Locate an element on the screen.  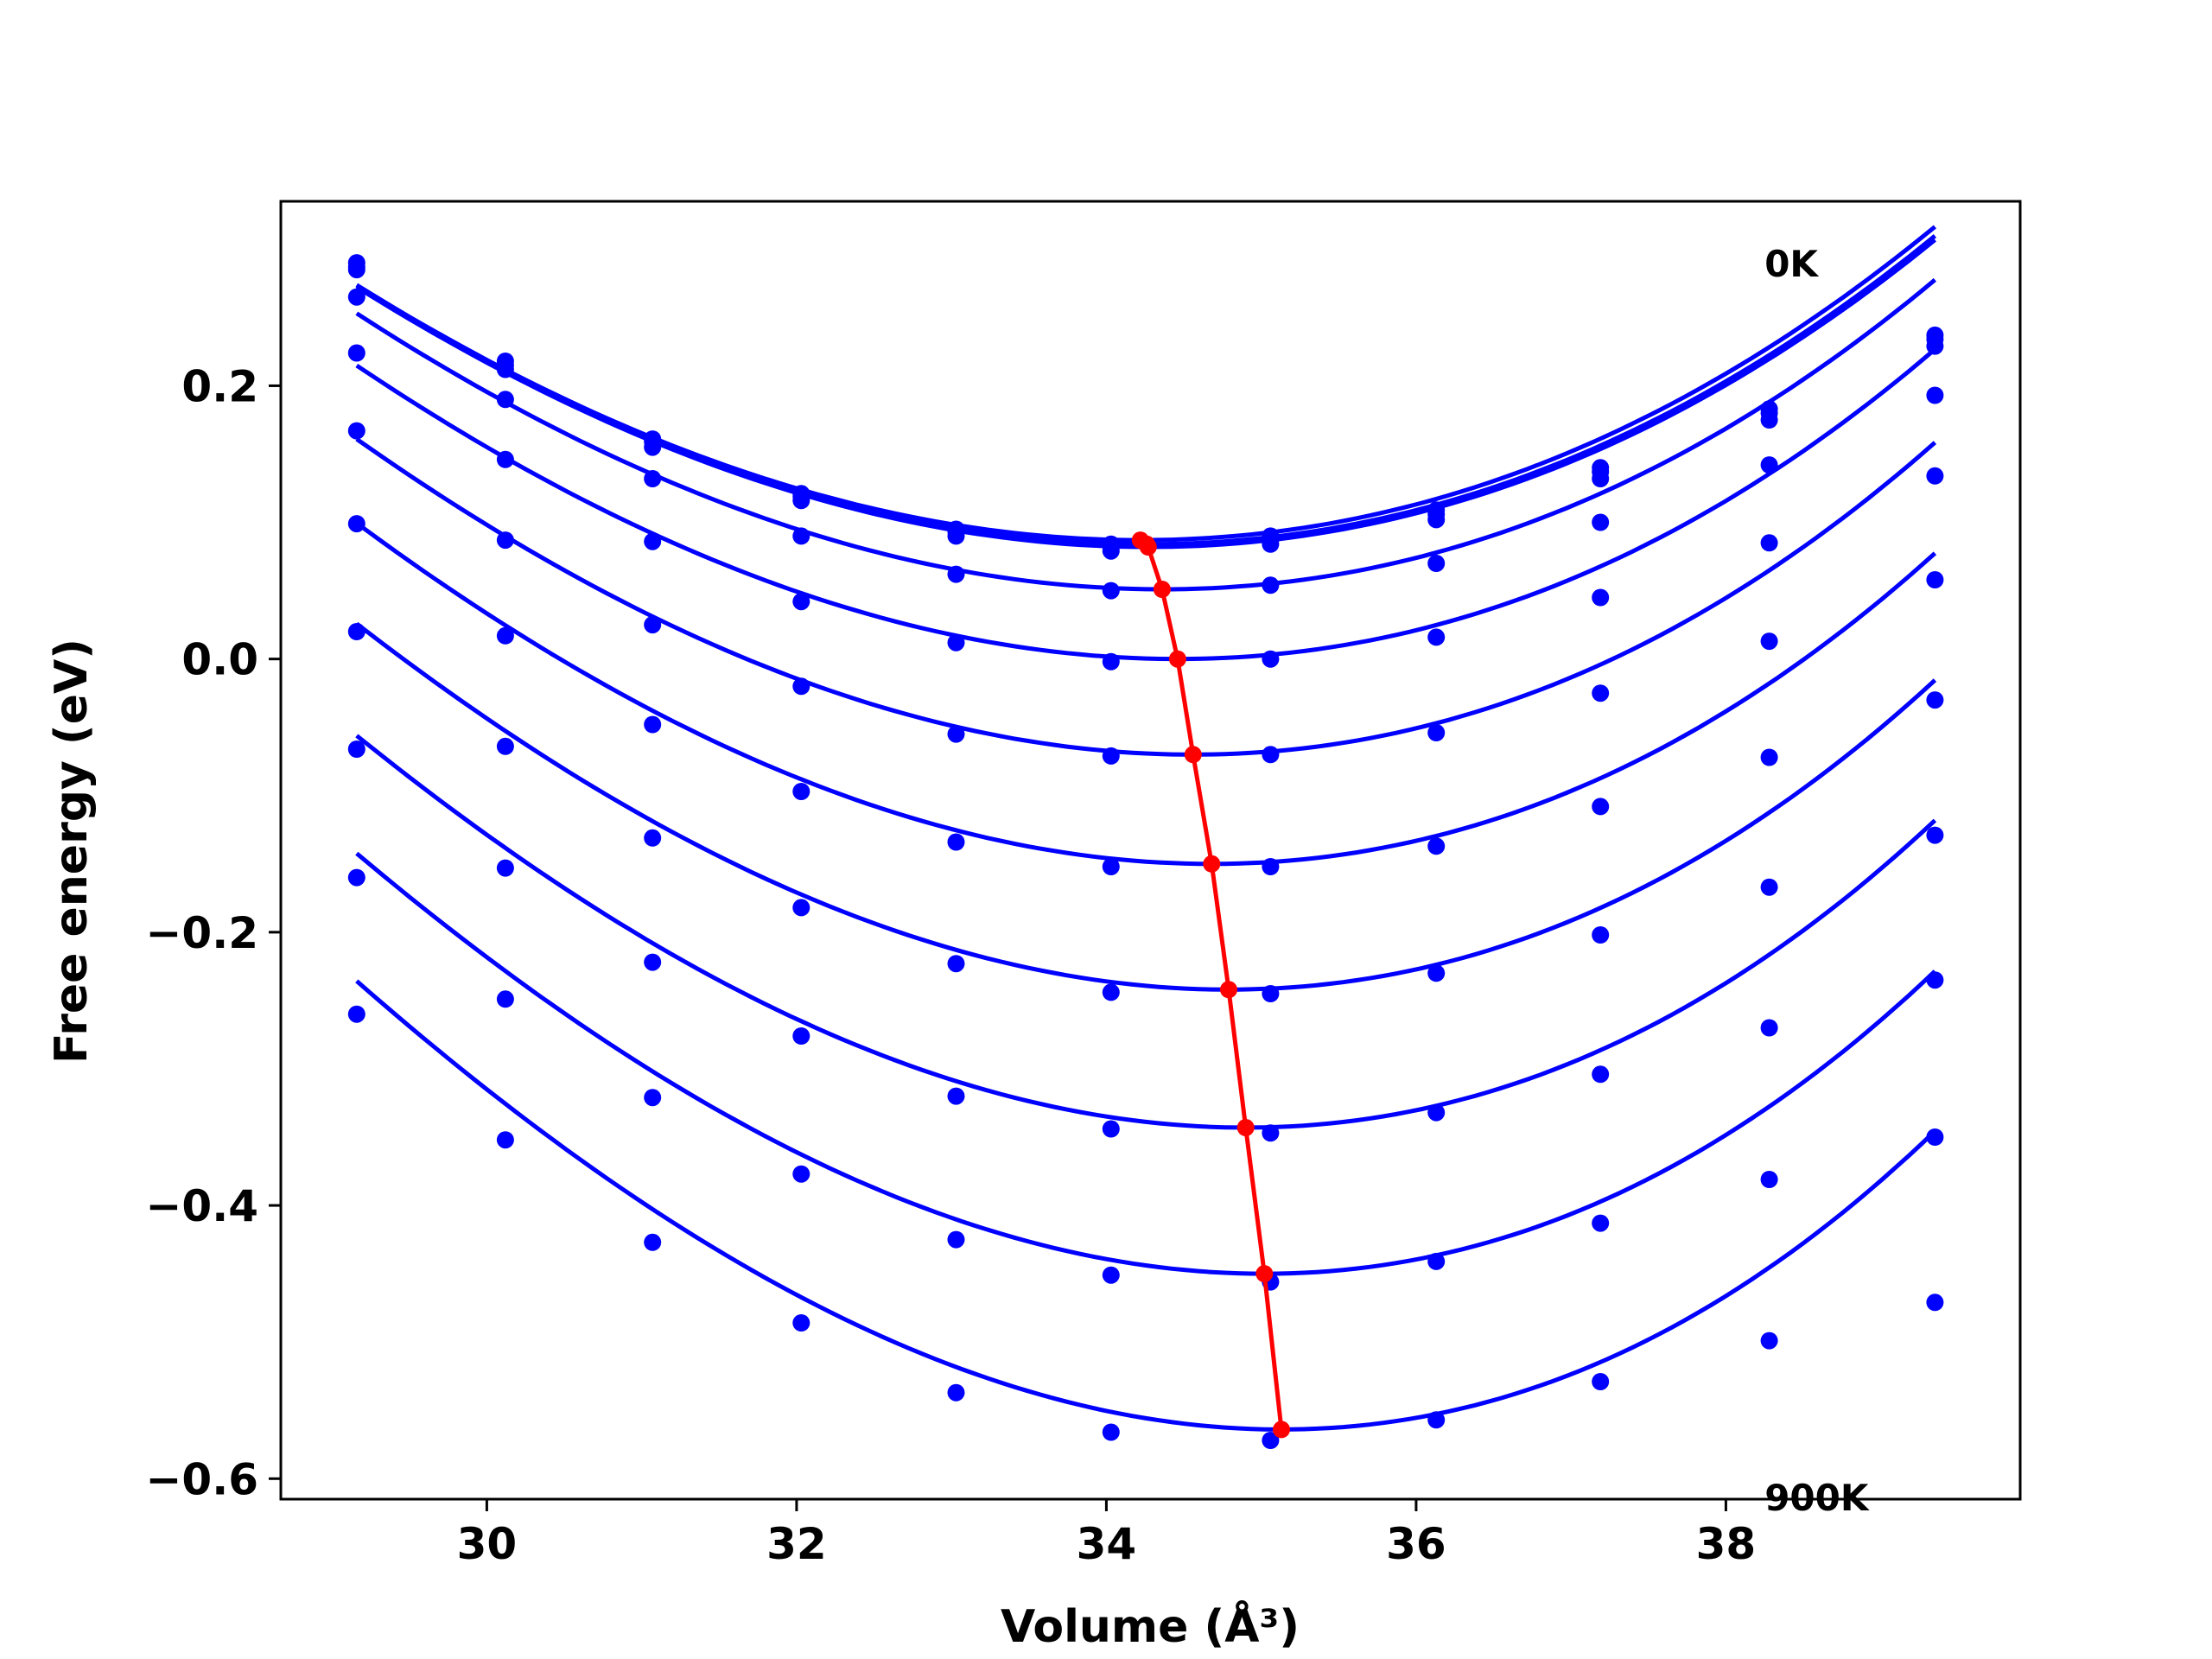
y-tick-label: −0.2 is located at coordinates (202, 933).